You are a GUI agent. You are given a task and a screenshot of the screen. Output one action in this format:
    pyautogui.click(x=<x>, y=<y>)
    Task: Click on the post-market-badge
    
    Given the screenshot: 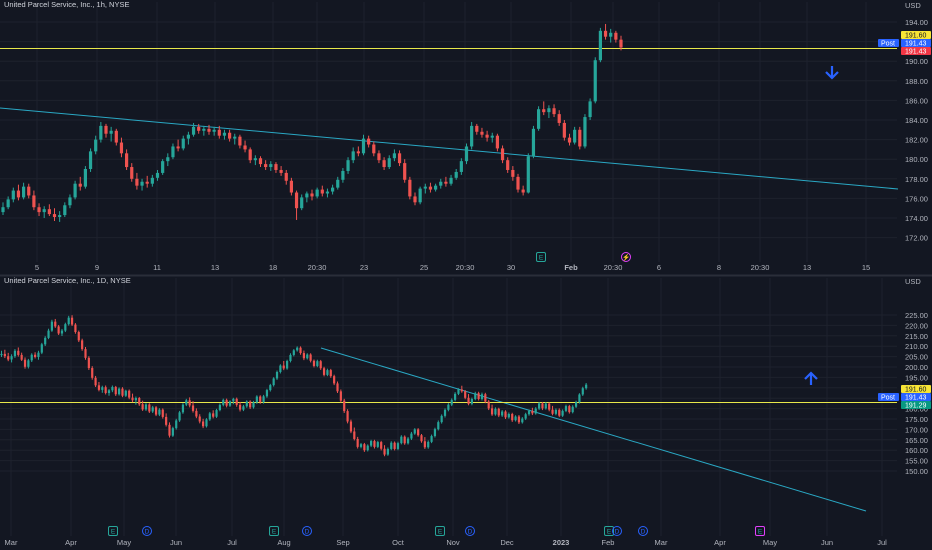 What is the action you would take?
    pyautogui.click(x=888, y=397)
    